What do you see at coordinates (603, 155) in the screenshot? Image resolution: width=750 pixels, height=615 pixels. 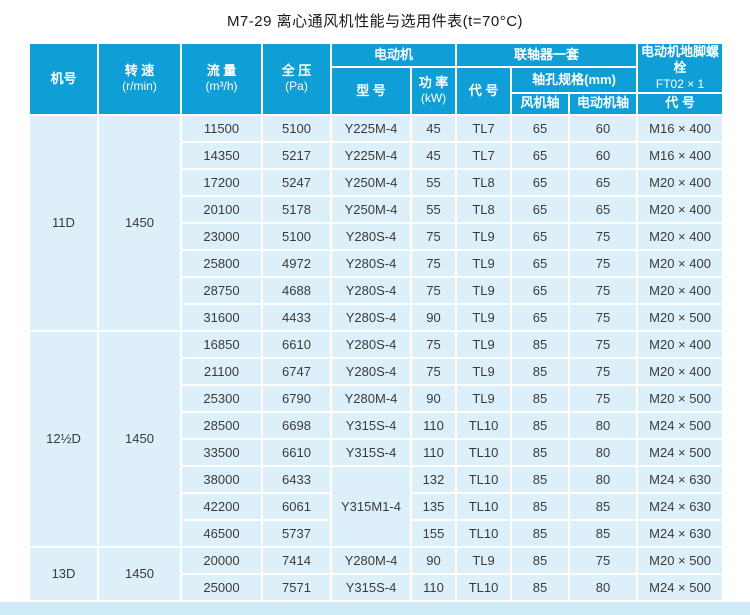 I see `cell-motor-shaft: 60` at bounding box center [603, 155].